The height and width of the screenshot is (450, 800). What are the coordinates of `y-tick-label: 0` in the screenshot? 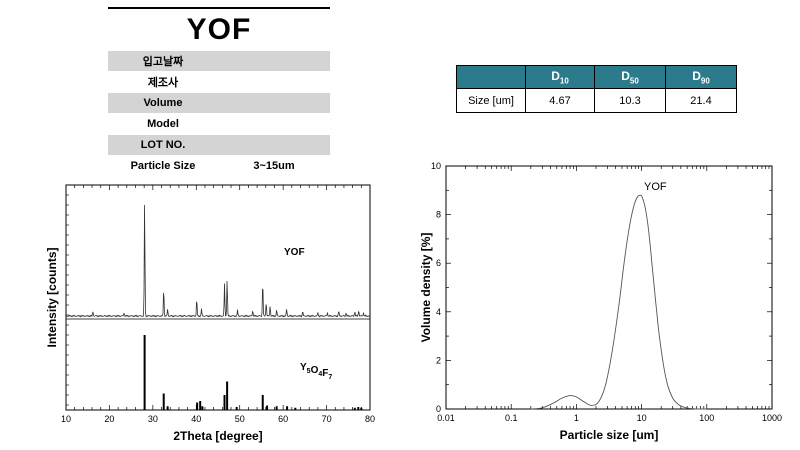 It's located at (438, 409).